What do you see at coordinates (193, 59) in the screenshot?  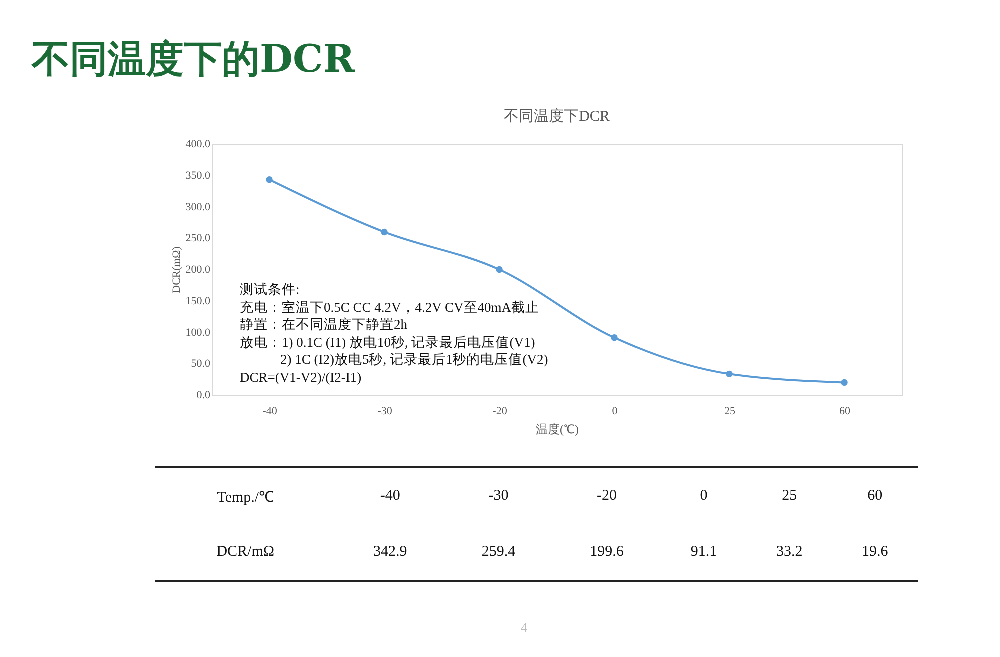 I see `chart-title: 不同温度下的DCR` at bounding box center [193, 59].